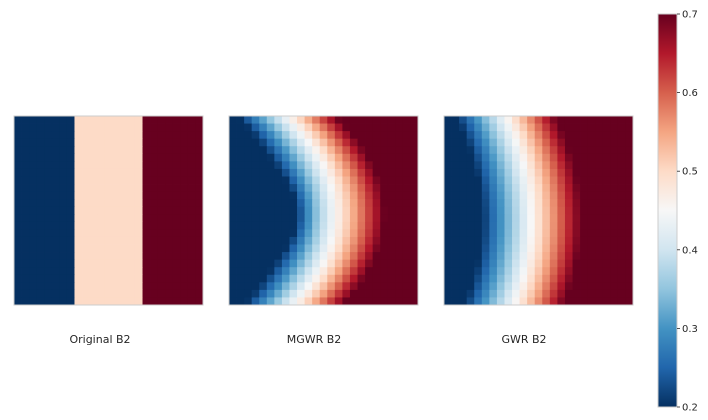 The height and width of the screenshot is (420, 708). I want to click on colorbar-tick-label: 0.4, so click(690, 250).